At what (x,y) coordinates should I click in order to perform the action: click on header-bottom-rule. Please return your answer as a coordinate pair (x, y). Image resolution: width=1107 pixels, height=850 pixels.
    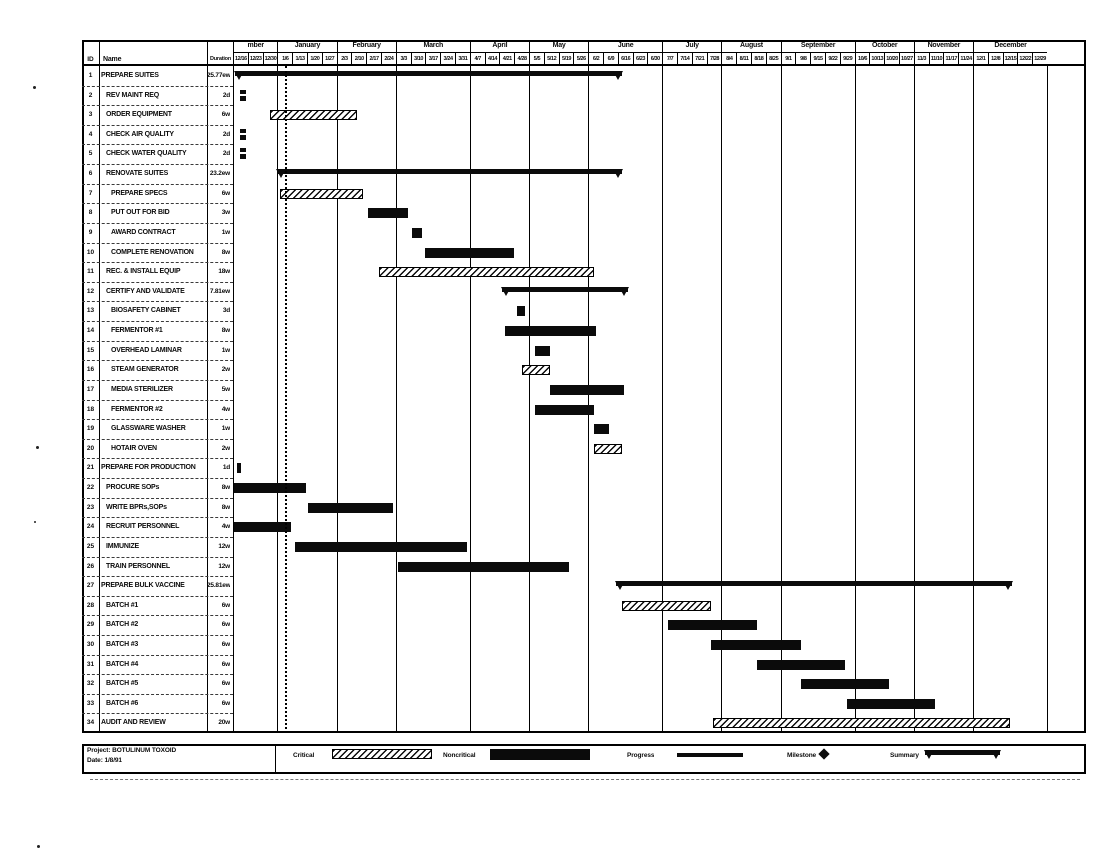
    Looking at the image, I should click on (584, 65).